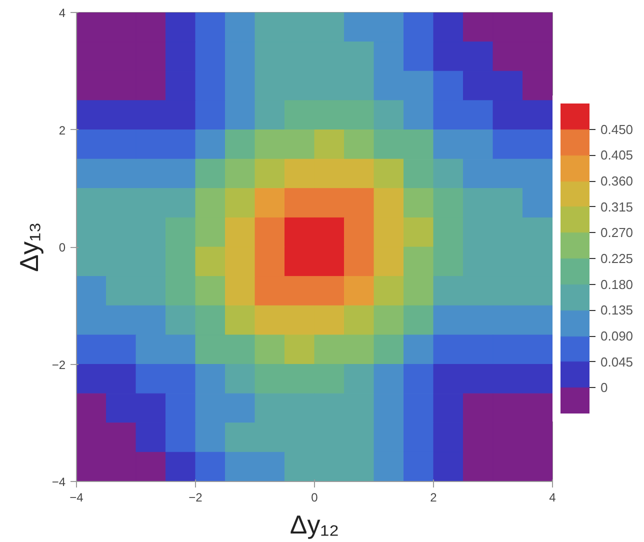  What do you see at coordinates (617, 155) in the screenshot?
I see `color-bar-label: 0.405` at bounding box center [617, 155].